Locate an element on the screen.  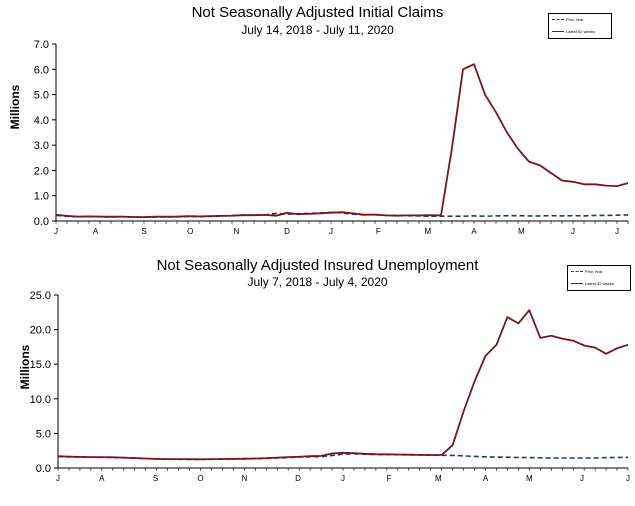
y-tick-label: 20.0 is located at coordinates (40, 331).